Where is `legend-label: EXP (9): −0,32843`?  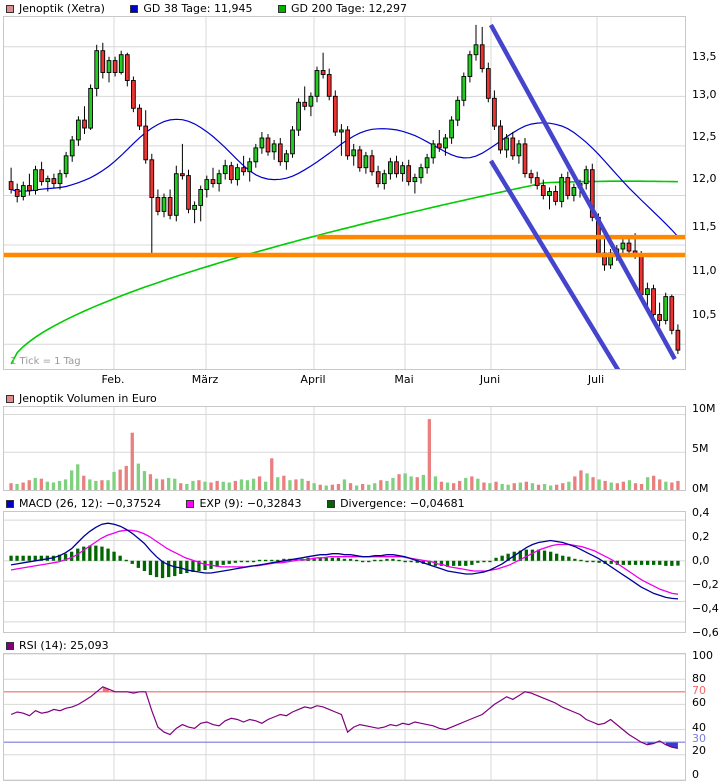 legend-label: EXP (9): −0,32843 is located at coordinates (250, 503).